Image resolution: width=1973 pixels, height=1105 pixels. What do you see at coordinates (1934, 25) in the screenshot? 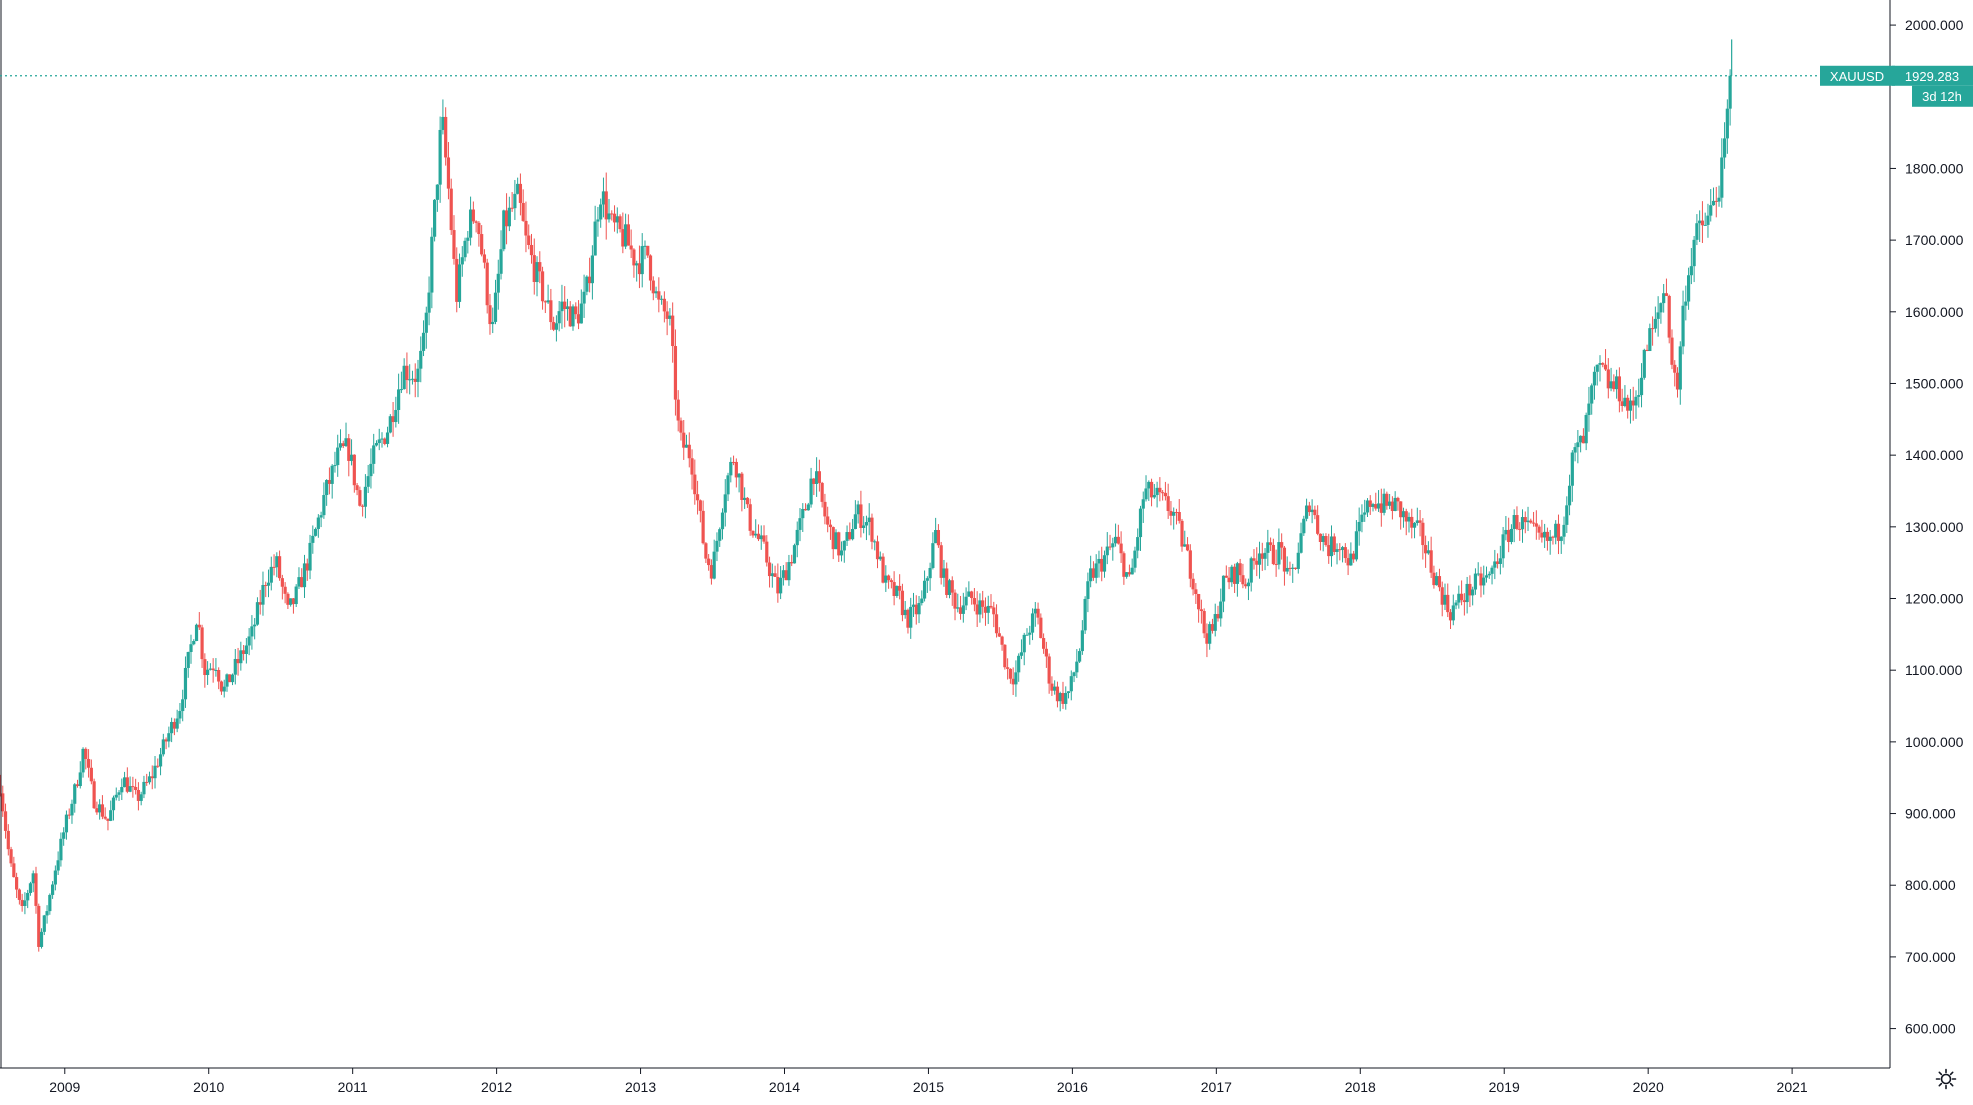
I see `price-tick-label: 2000.000` at bounding box center [1934, 25].